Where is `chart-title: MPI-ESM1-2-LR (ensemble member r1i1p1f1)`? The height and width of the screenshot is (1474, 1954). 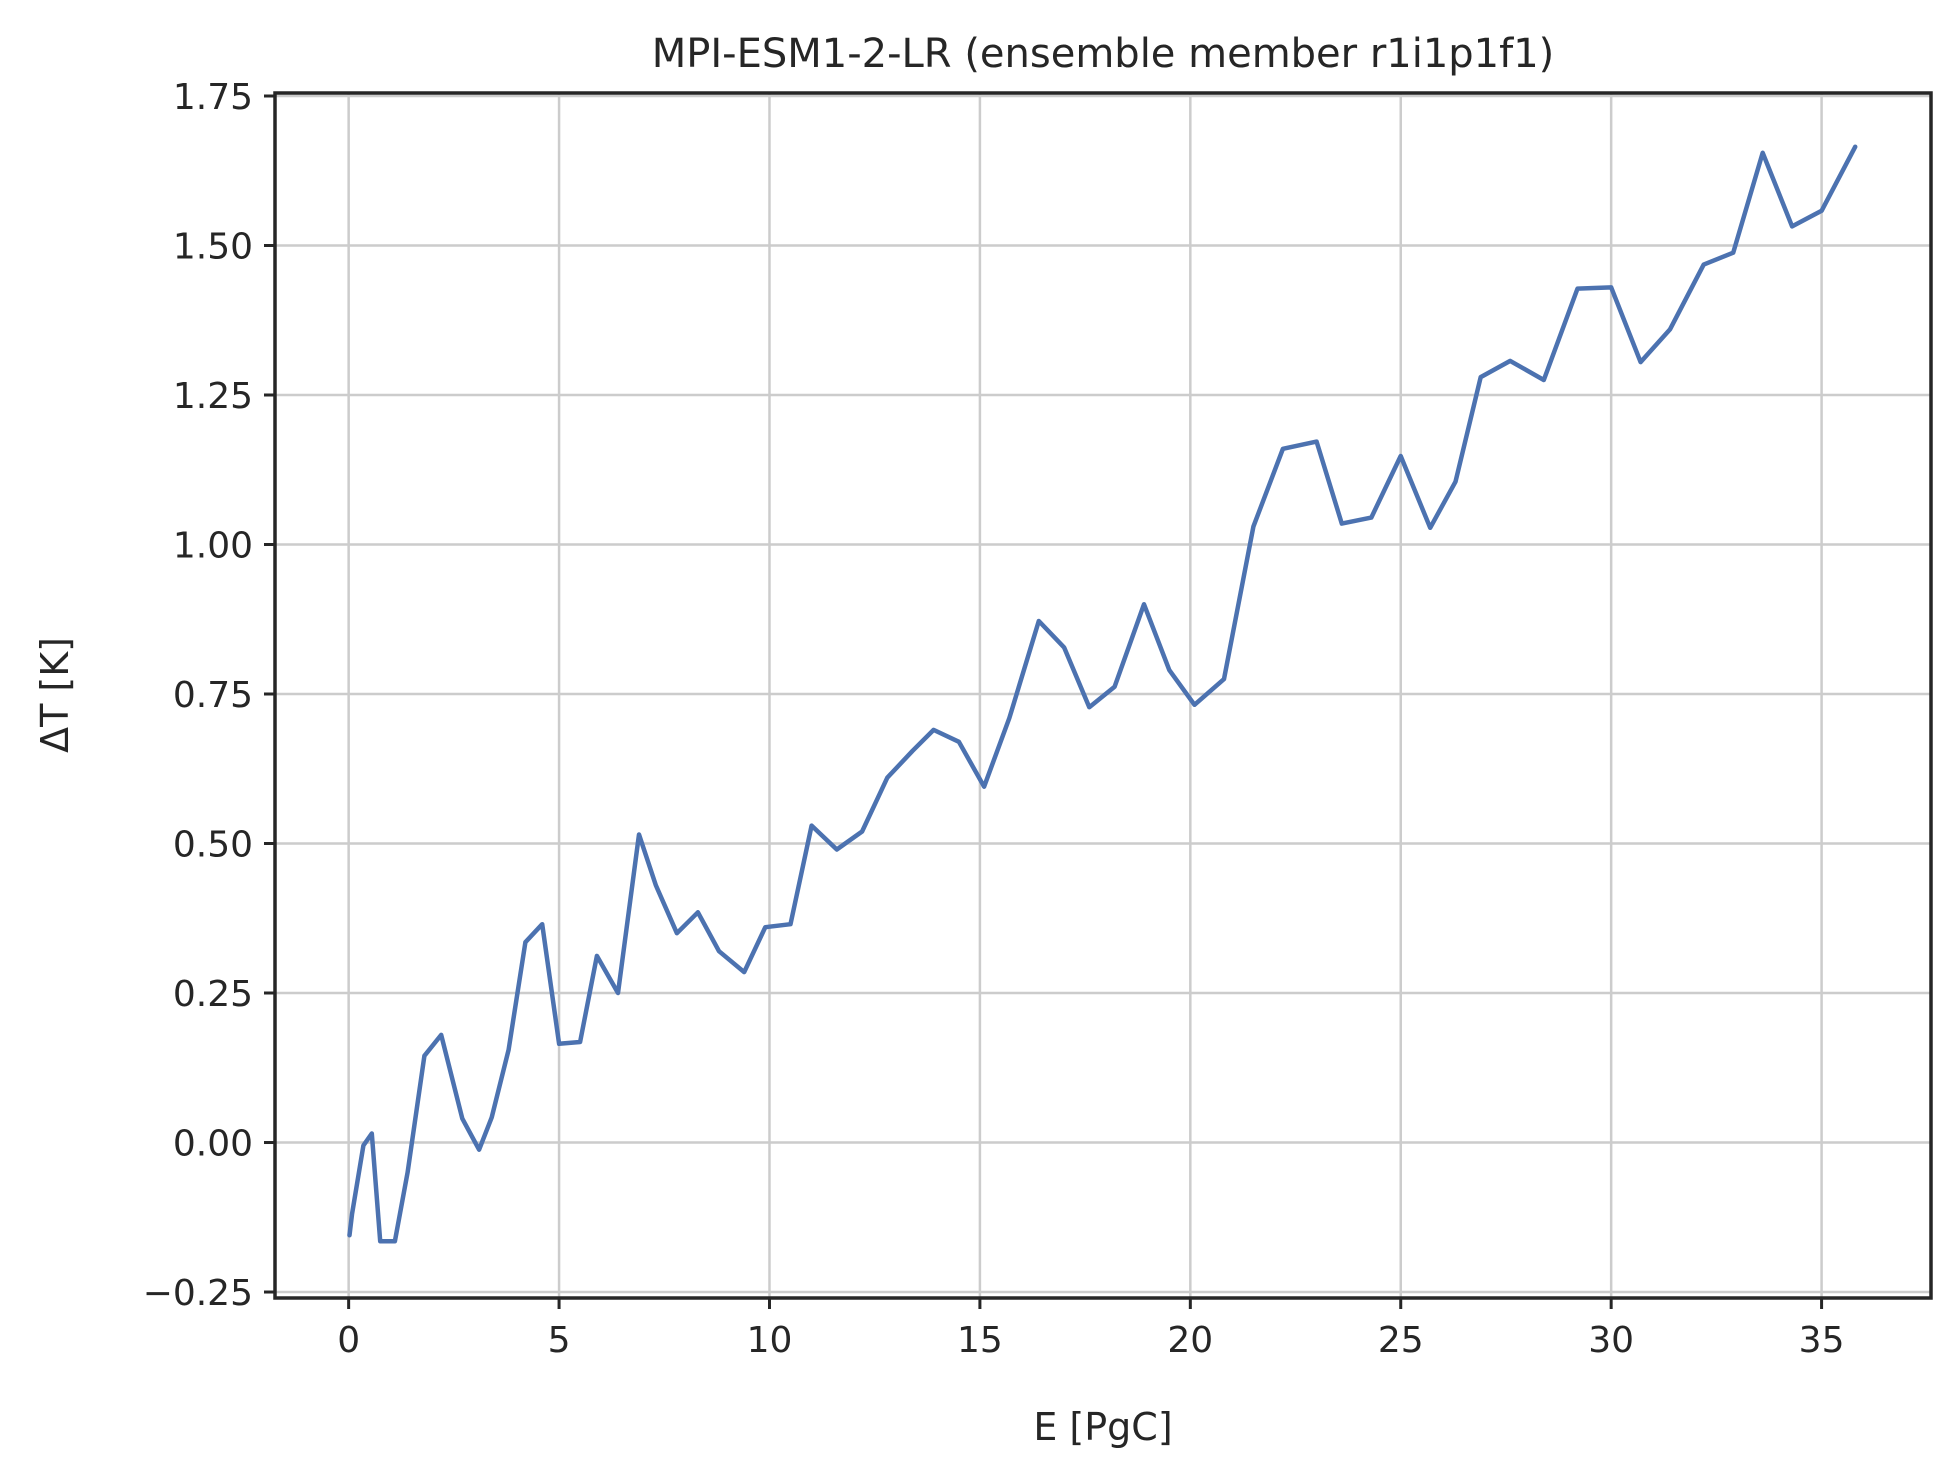 chart-title: MPI-ESM1-2-LR (ensemble member r1i1p1f1) is located at coordinates (1103, 54).